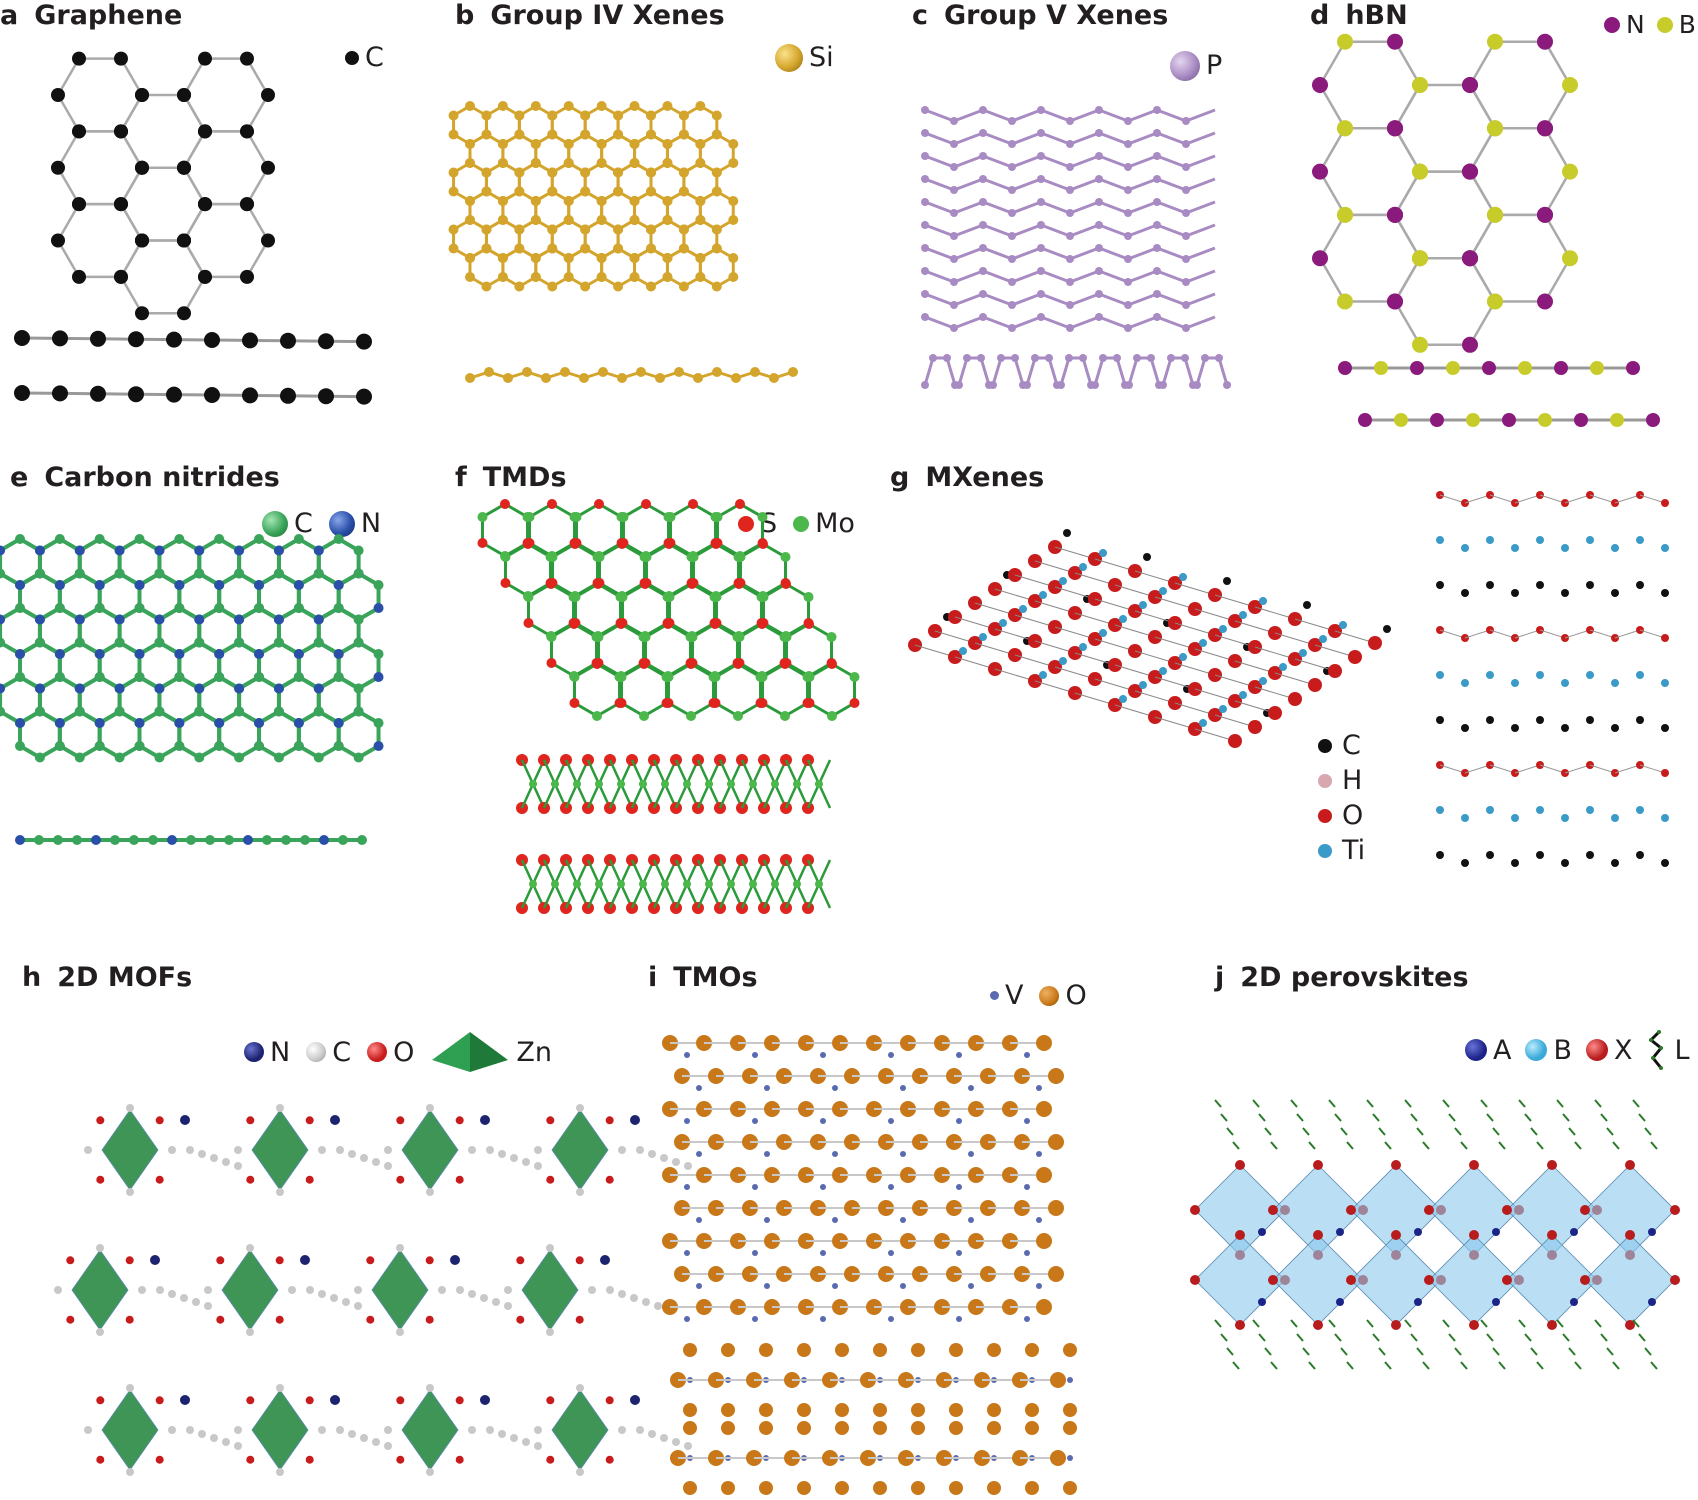 The height and width of the screenshot is (1500, 1698). What do you see at coordinates (703, 977) in the screenshot?
I see `panel-i-title: i TMOs` at bounding box center [703, 977].